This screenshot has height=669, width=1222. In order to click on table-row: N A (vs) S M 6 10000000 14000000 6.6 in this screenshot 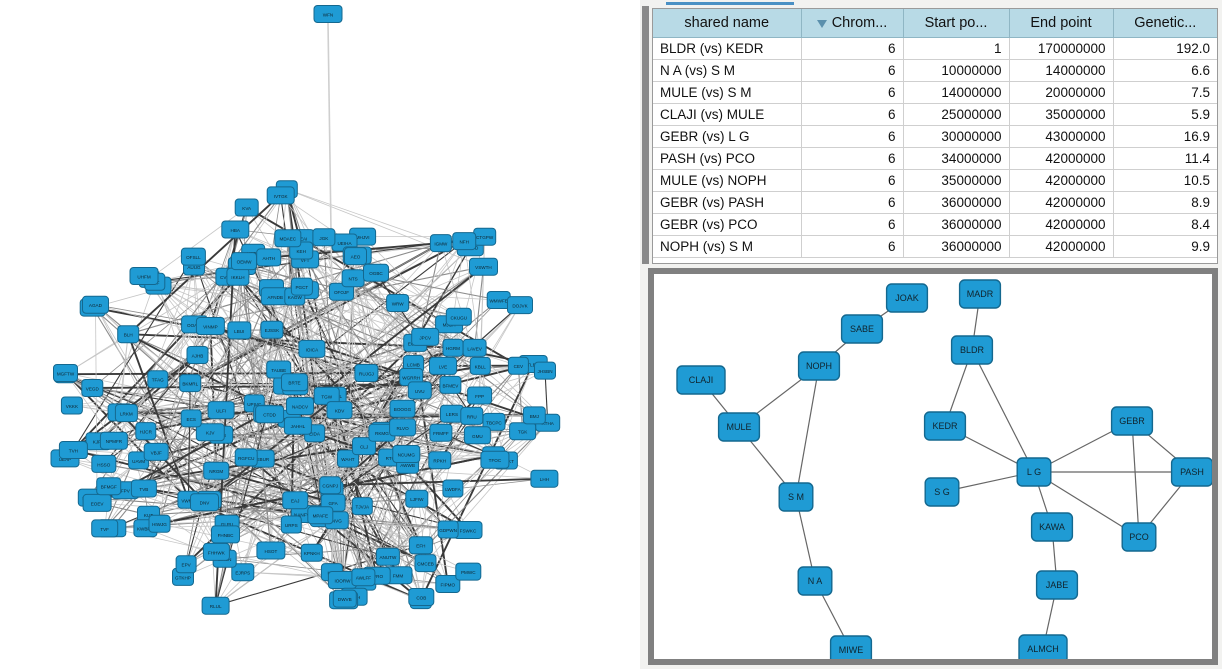, I will do `click(935, 70)`.